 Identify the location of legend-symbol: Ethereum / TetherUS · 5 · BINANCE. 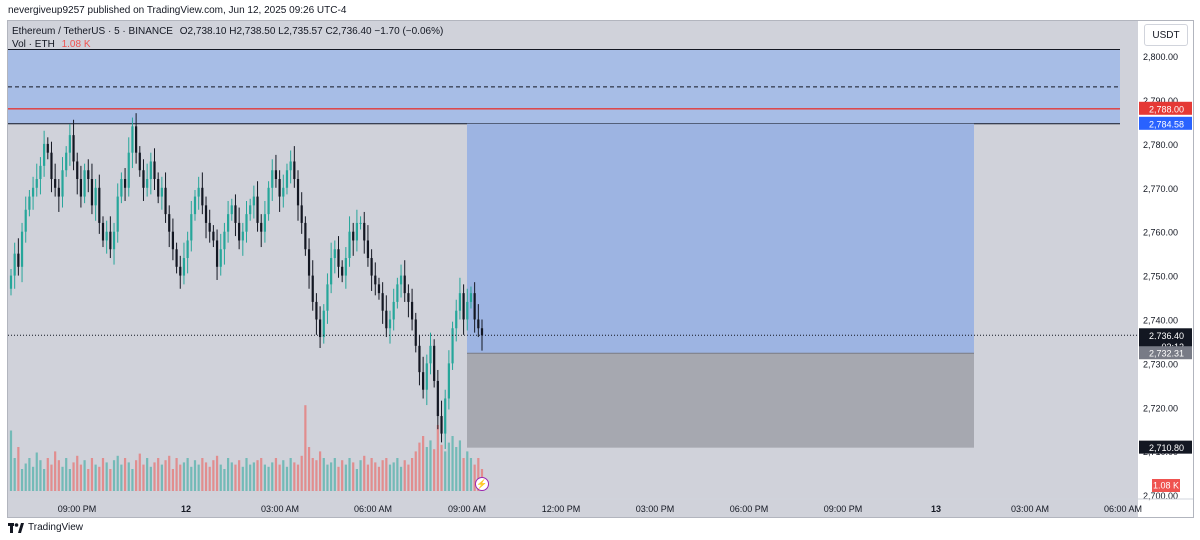
(92, 31).